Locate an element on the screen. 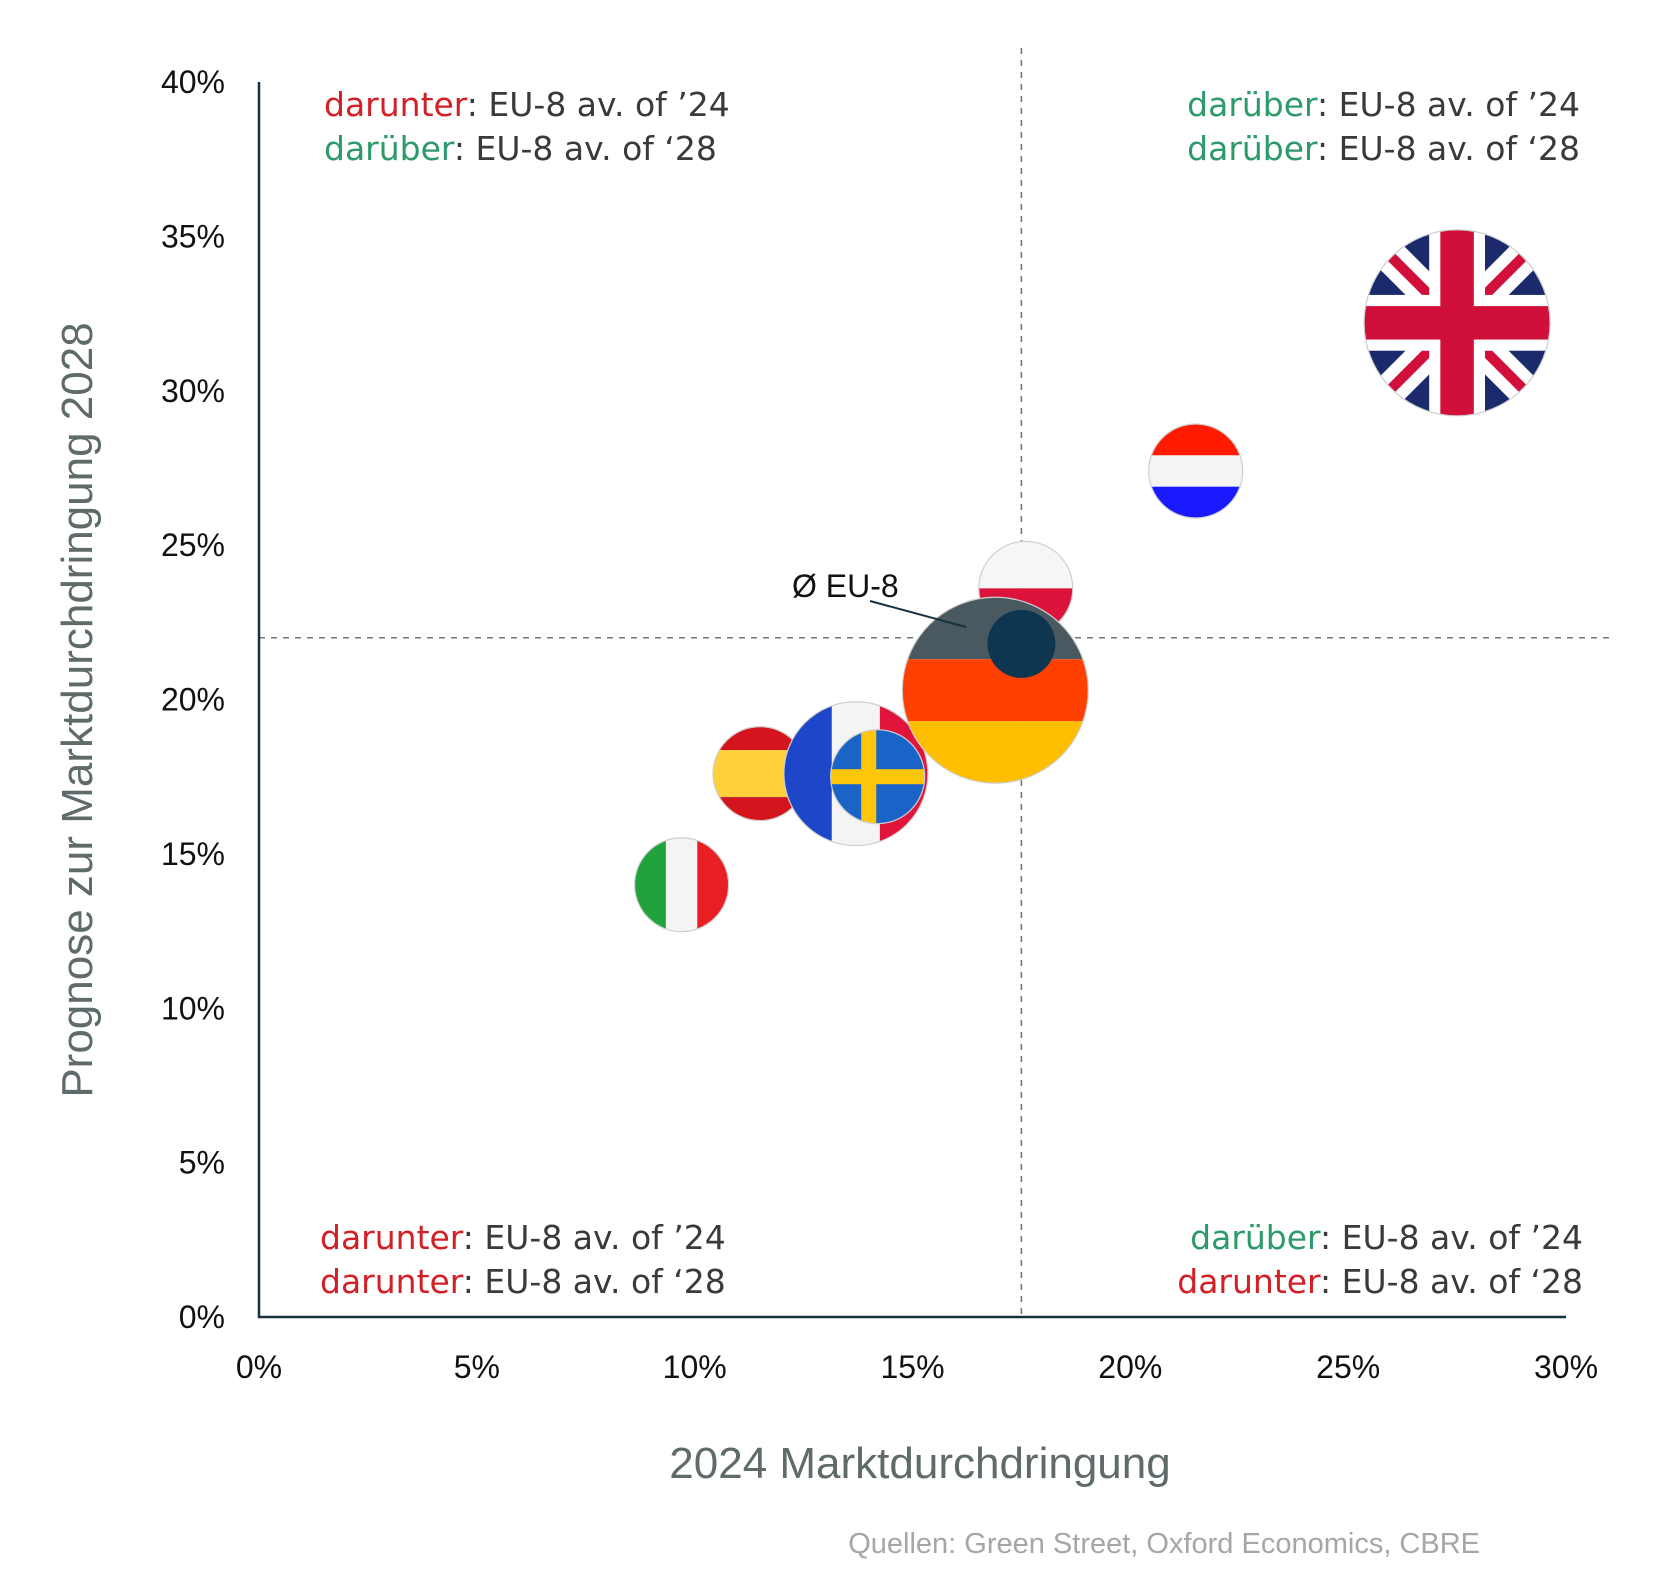  y-tick-label: 30% is located at coordinates (193, 391).